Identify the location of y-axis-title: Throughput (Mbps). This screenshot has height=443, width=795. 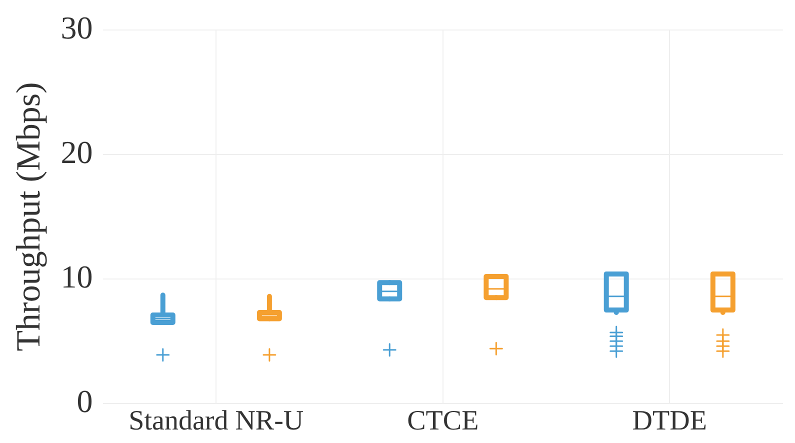
(29, 217).